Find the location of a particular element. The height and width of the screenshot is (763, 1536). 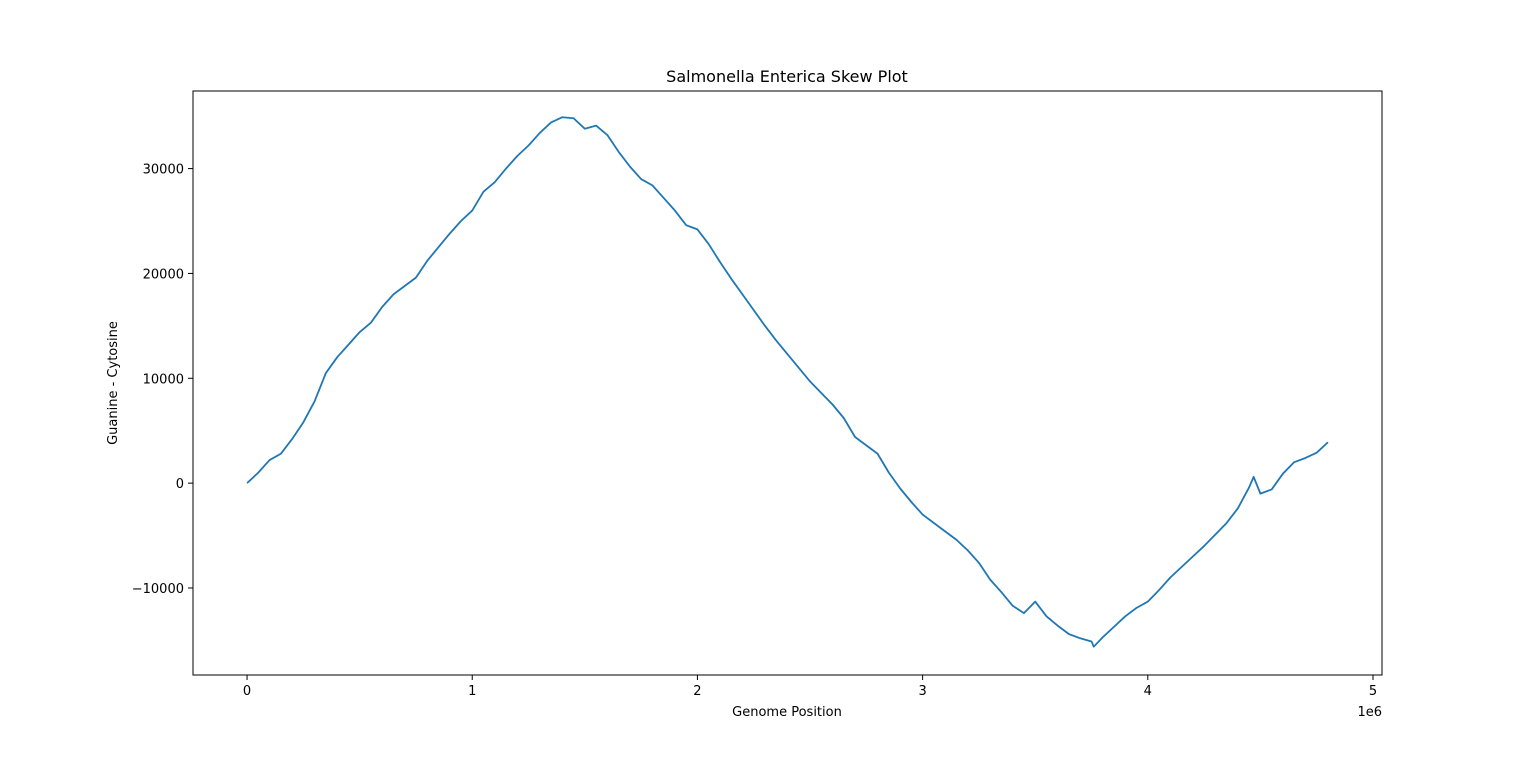

y-axis-label: Guanine - Cytosine is located at coordinates (113, 383).